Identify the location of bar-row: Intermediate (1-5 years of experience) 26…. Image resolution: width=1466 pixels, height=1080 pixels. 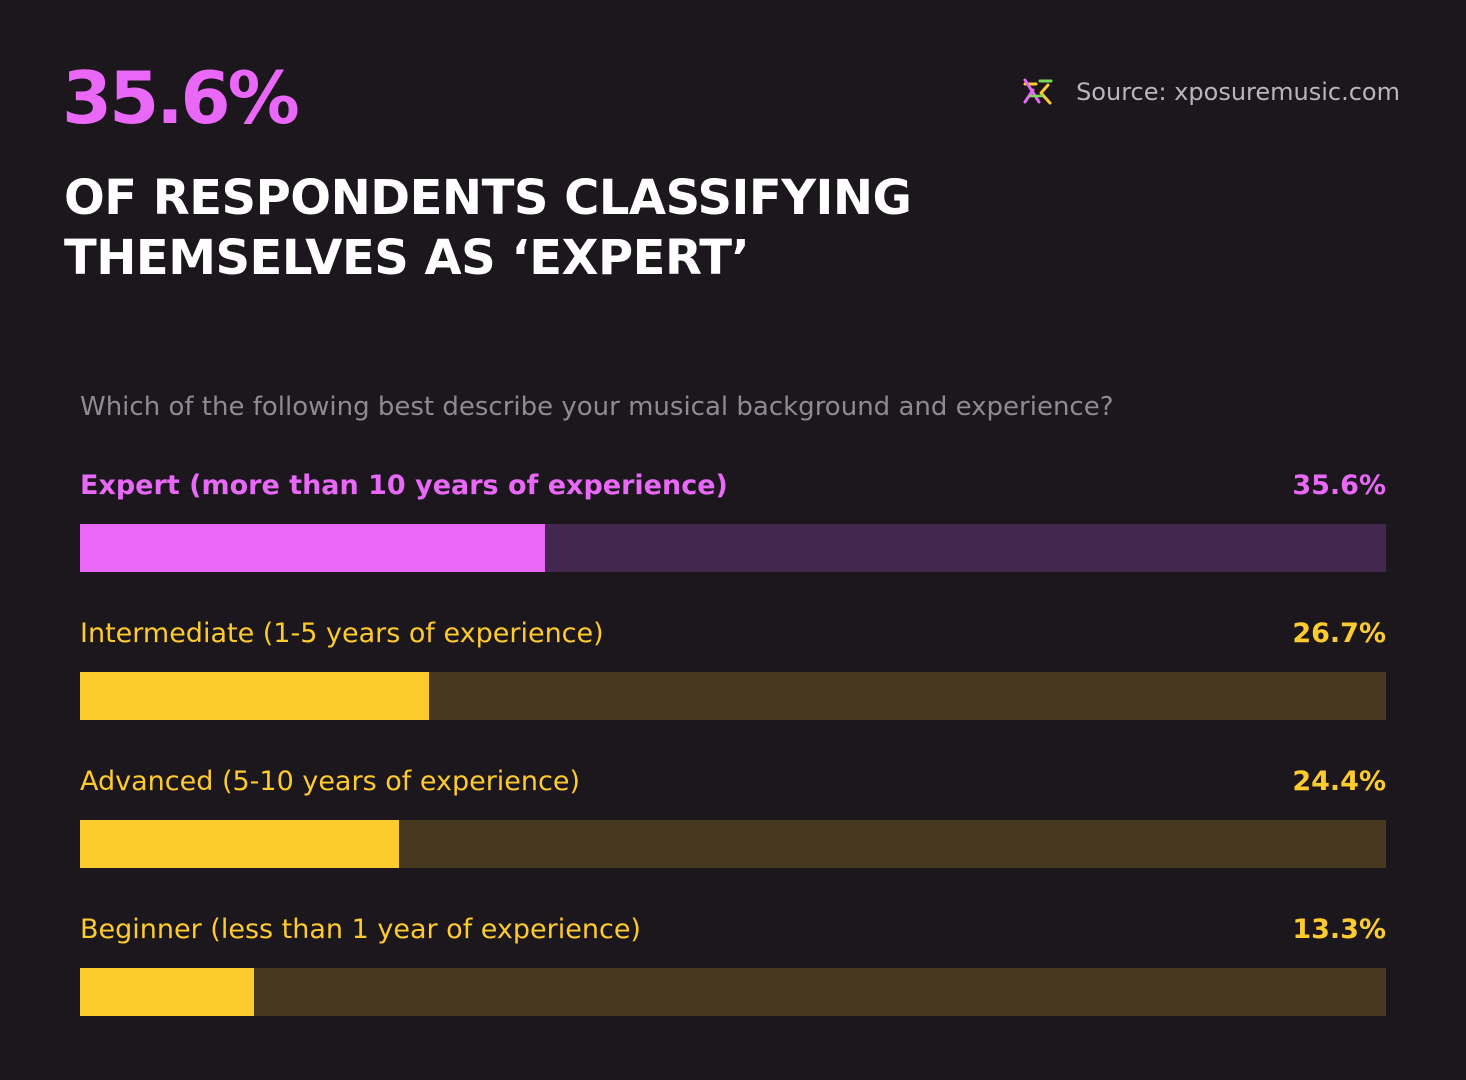
(733, 690).